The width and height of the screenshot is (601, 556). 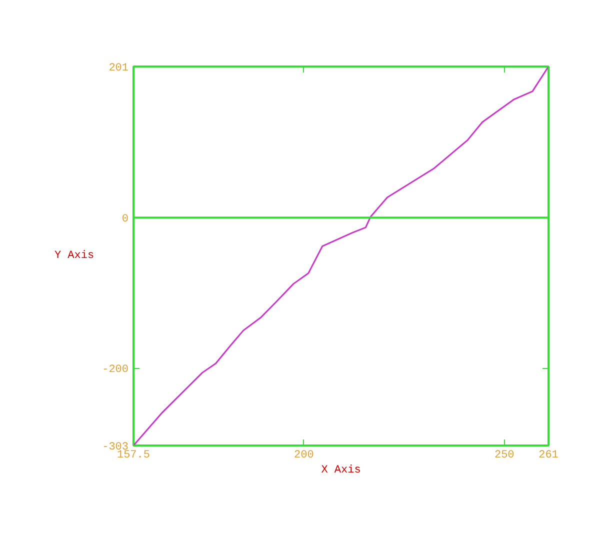 What do you see at coordinates (304, 456) in the screenshot?
I see `x-tick-label: 200` at bounding box center [304, 456].